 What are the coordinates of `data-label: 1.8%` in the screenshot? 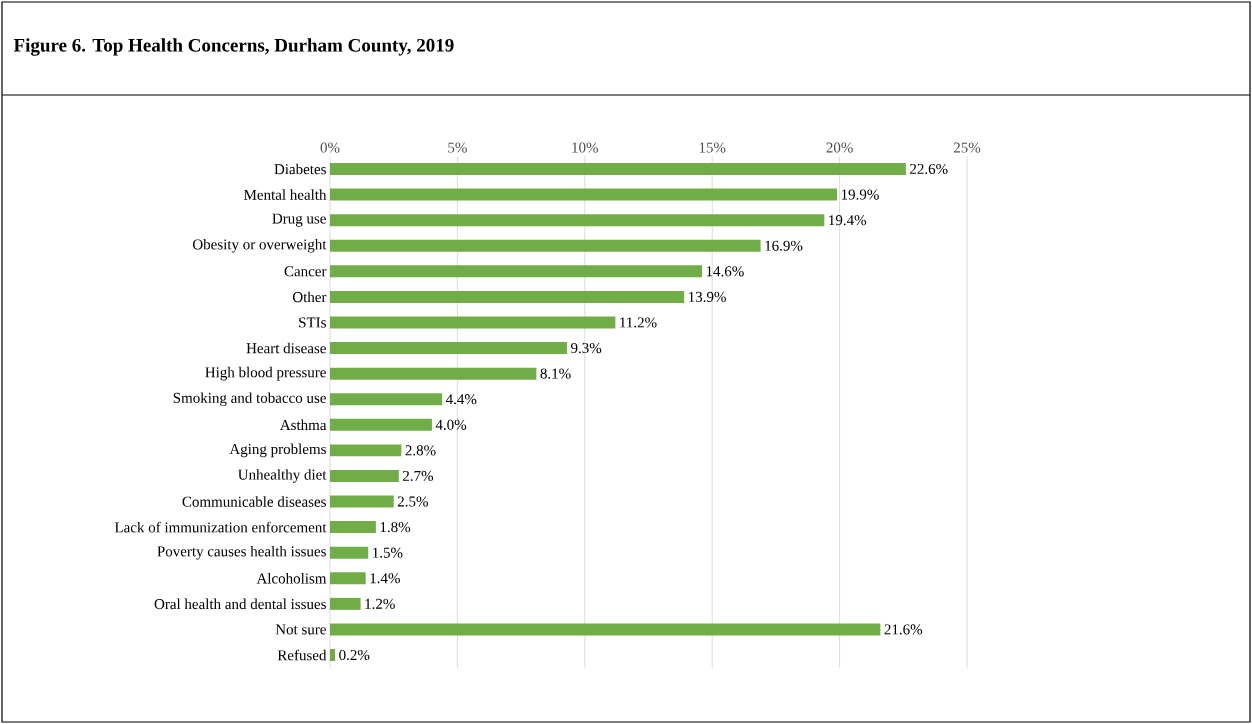 It's located at (395, 527).